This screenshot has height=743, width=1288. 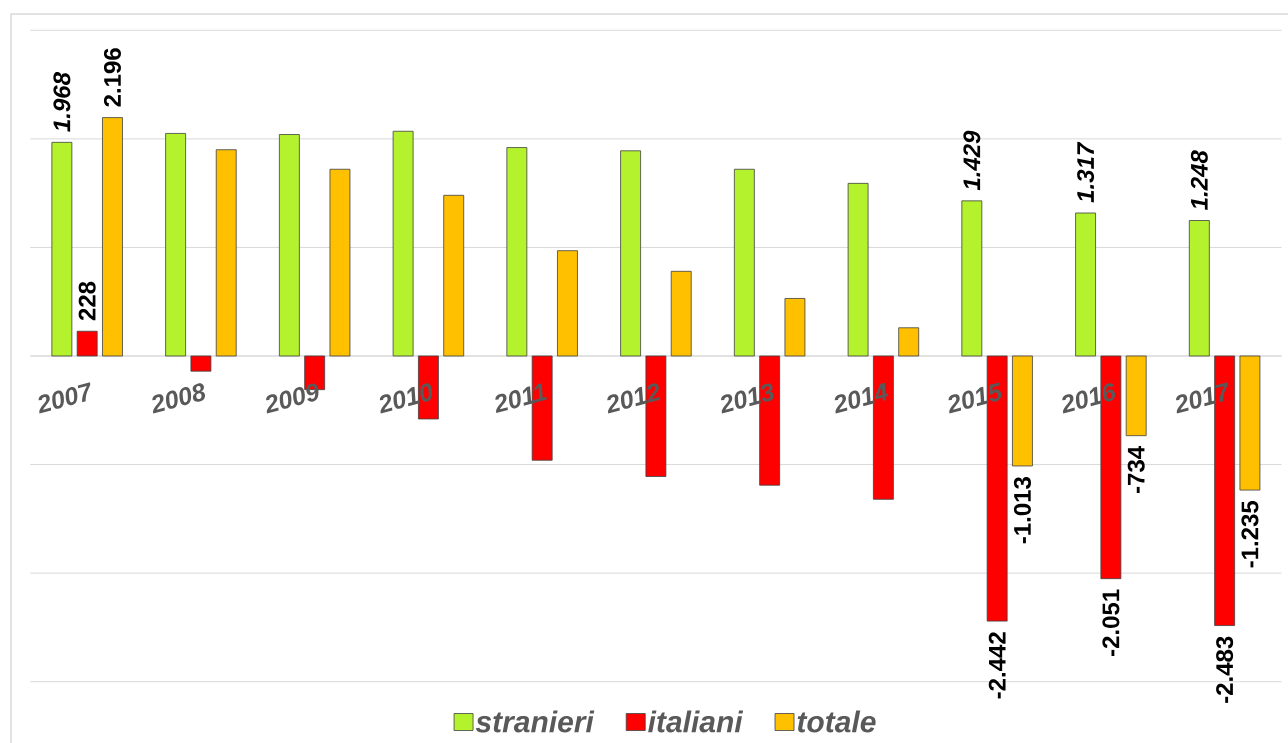 What do you see at coordinates (1225, 669) in the screenshot?
I see `data-label: -2.483` at bounding box center [1225, 669].